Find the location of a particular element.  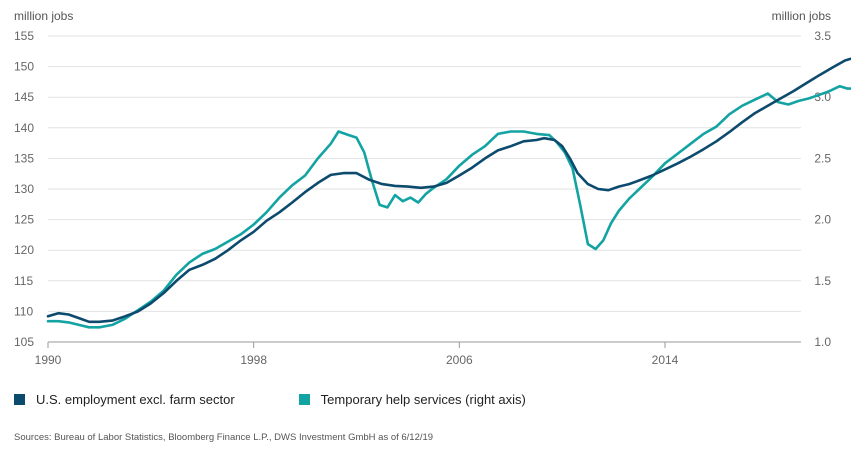

left-tick-label: 105 is located at coordinates (24, 342).